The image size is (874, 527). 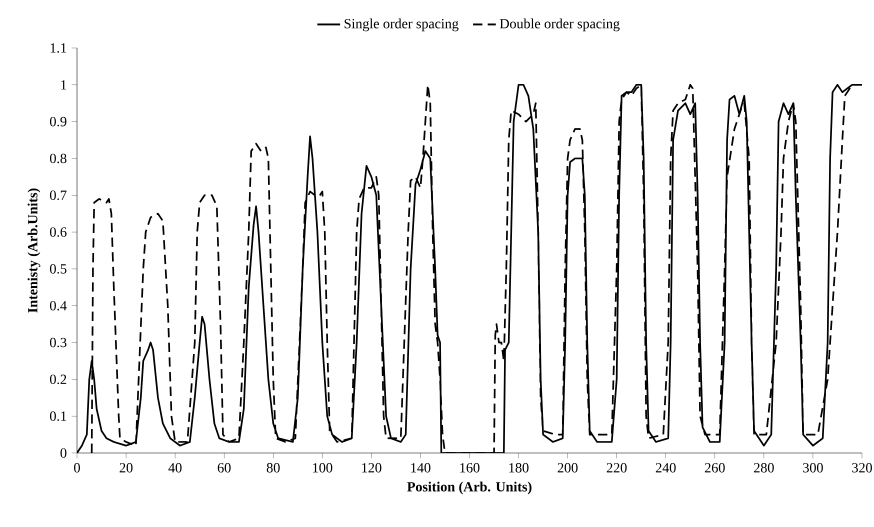 What do you see at coordinates (560, 25) in the screenshot?
I see `legend-label: Double order spacing` at bounding box center [560, 25].